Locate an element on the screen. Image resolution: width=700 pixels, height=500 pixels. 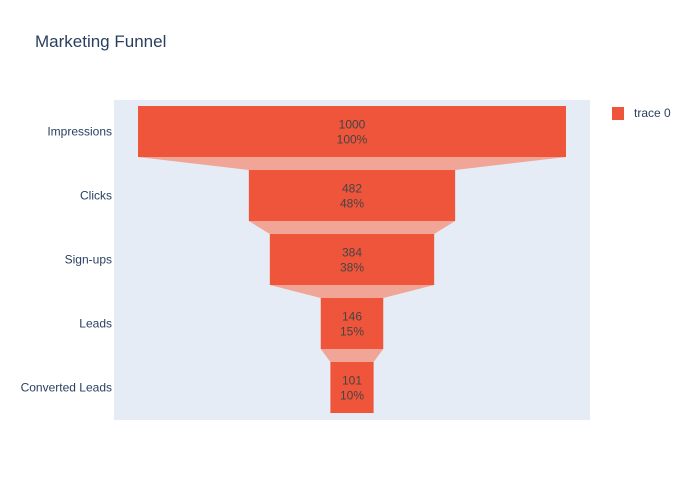
legend: trace 0 is located at coordinates (641, 113).